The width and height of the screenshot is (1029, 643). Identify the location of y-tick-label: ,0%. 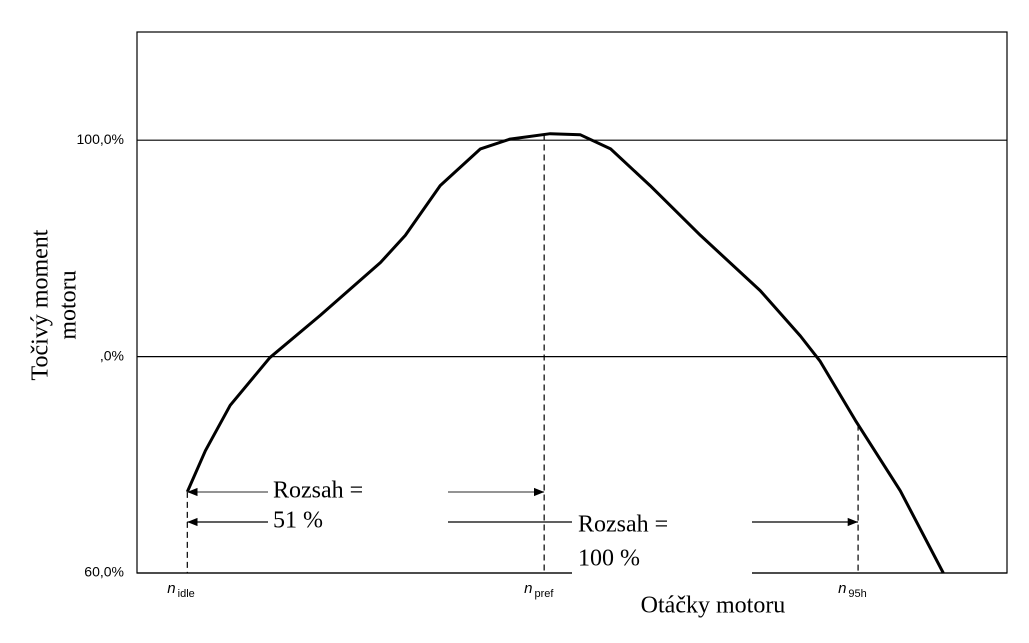
(112, 355).